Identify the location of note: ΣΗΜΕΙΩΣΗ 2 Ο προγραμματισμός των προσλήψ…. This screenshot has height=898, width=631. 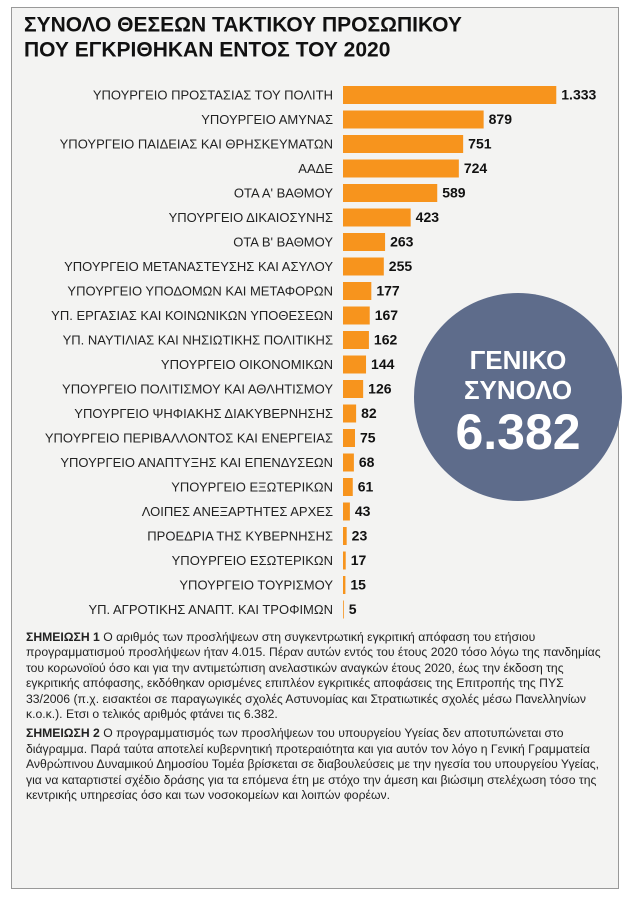
(316, 764).